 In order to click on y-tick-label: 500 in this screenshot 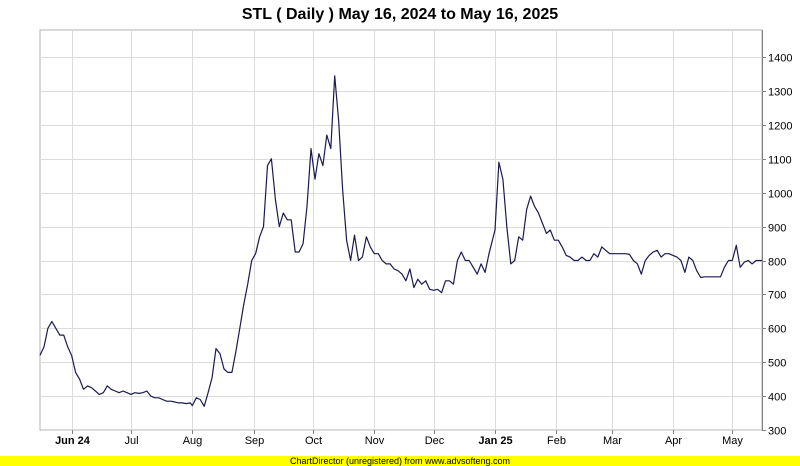, I will do `click(777, 364)`.